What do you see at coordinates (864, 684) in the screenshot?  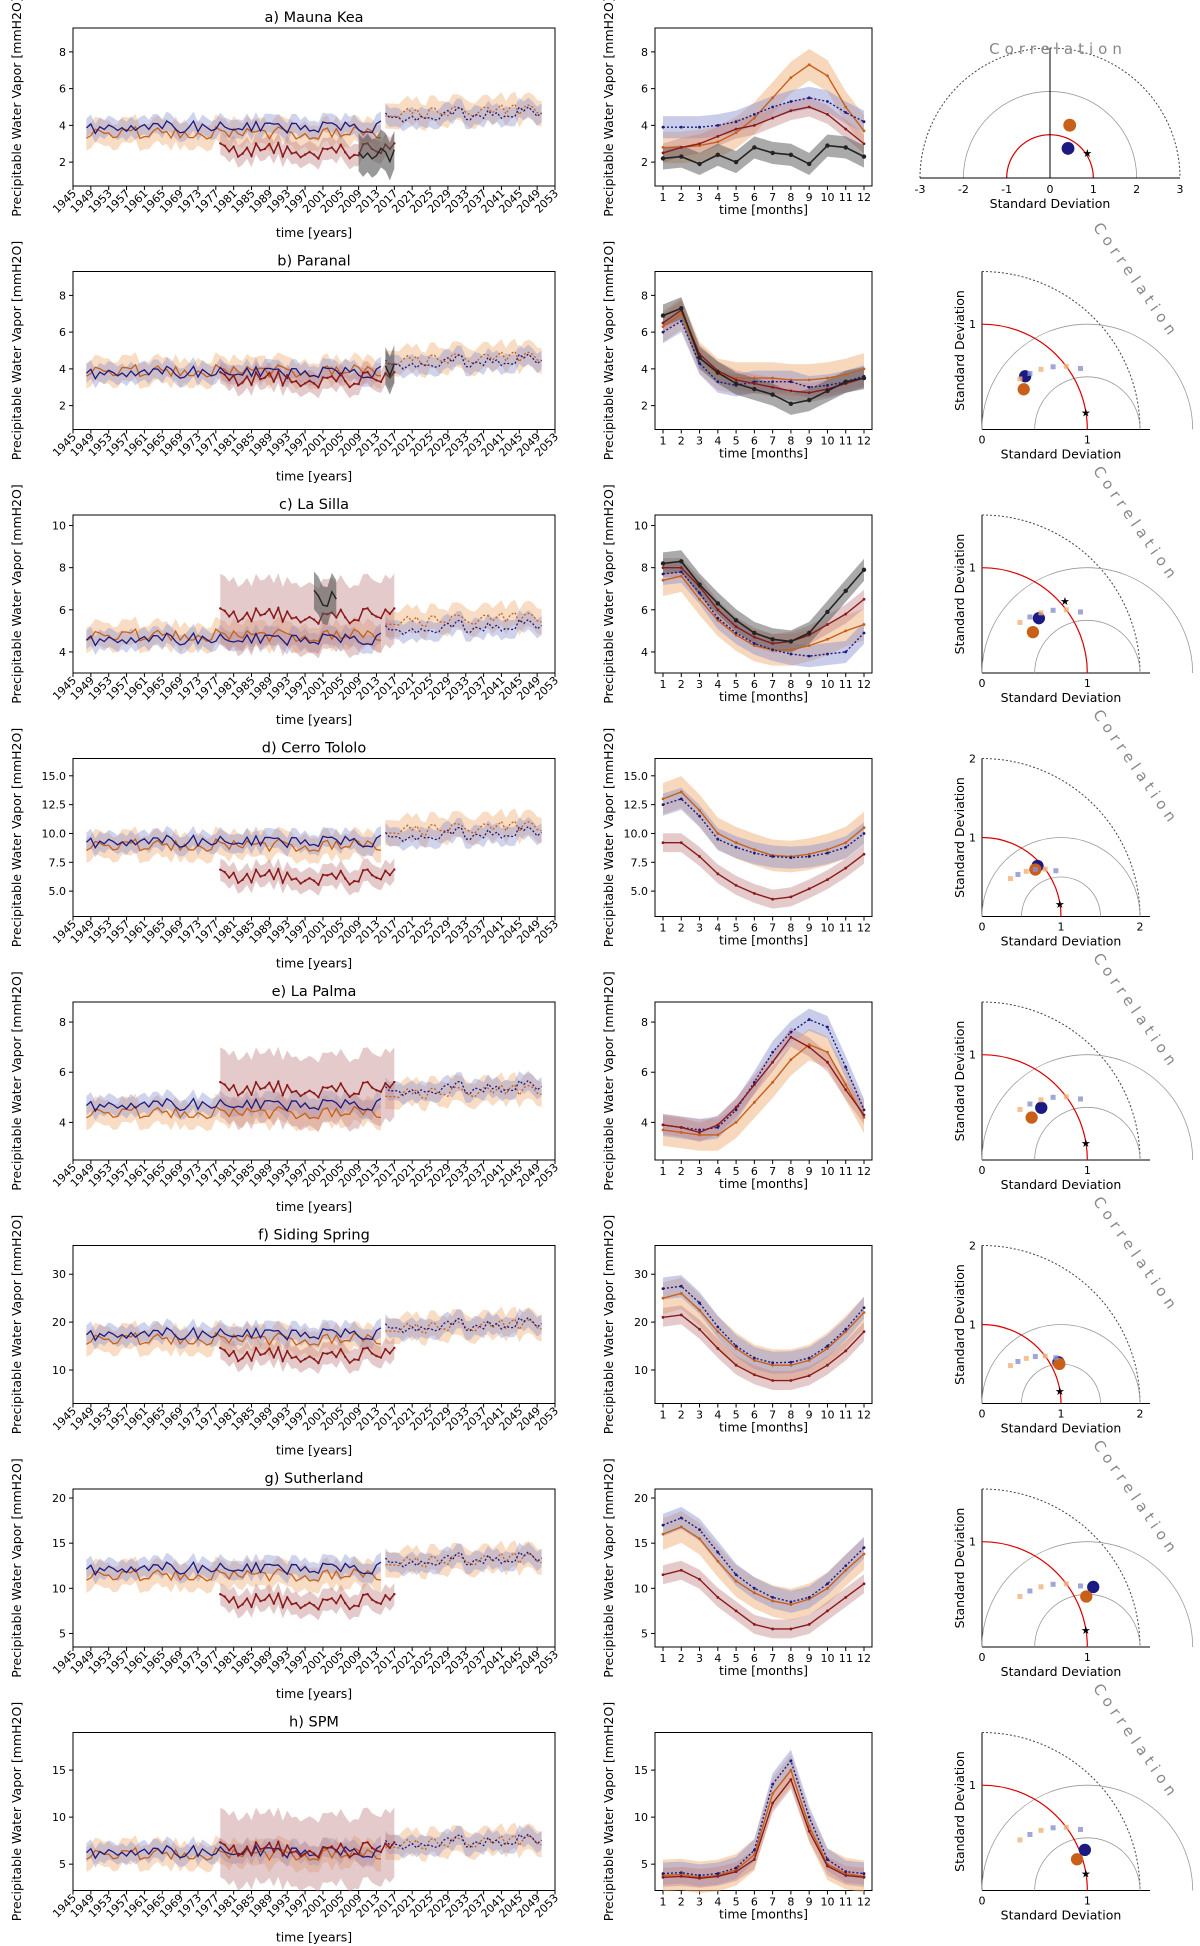 I see `x-tick-label: 12` at bounding box center [864, 684].